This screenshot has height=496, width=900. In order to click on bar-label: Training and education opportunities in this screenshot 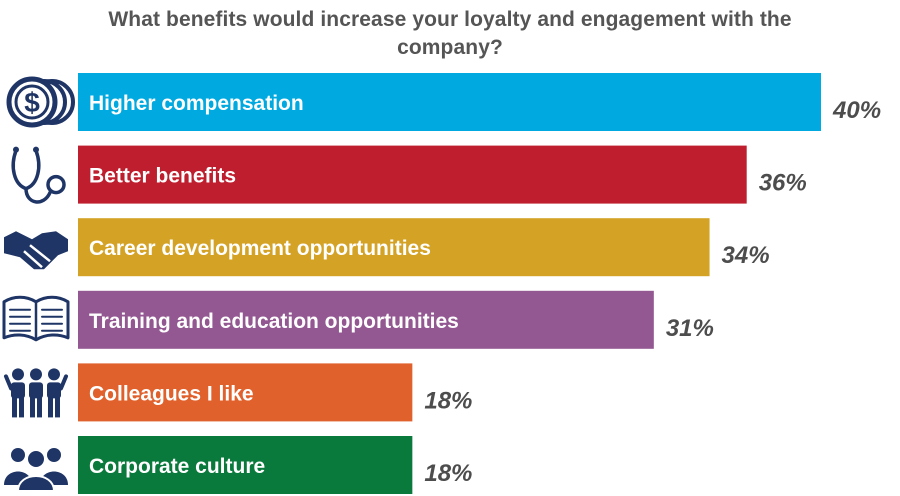, I will do `click(274, 321)`.